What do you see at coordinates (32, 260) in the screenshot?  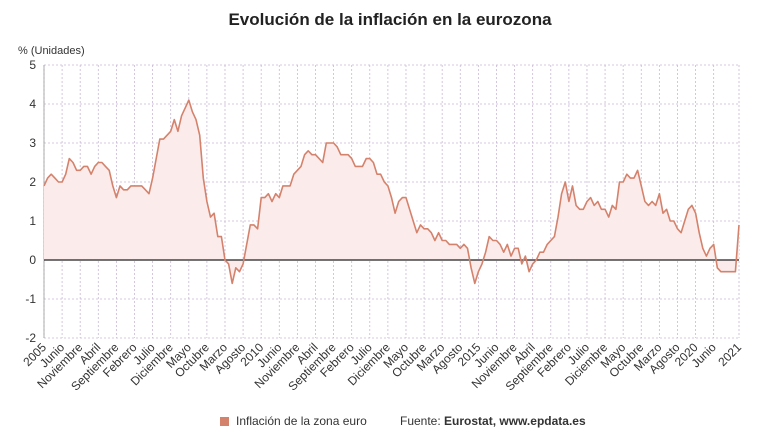 I see `y-tick-label: 0` at bounding box center [32, 260].